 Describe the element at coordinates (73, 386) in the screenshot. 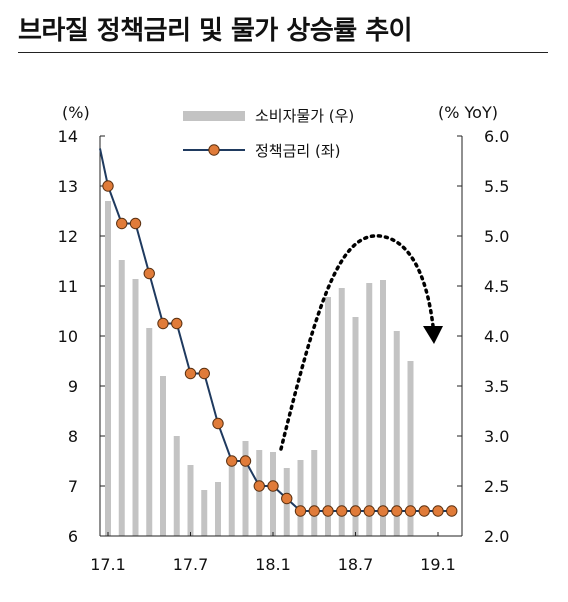

I see `left-tick-label: 9` at that location.